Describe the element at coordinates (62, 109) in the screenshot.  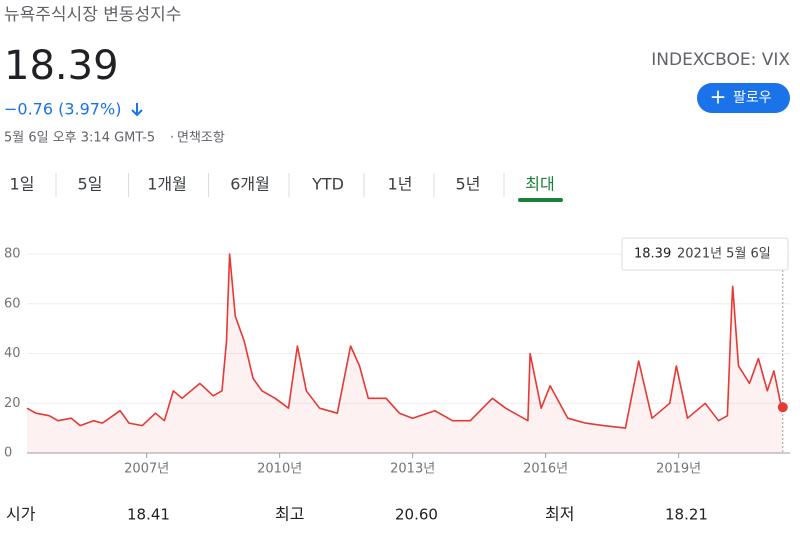
I see `change: −0.76 (3.97%)` at that location.